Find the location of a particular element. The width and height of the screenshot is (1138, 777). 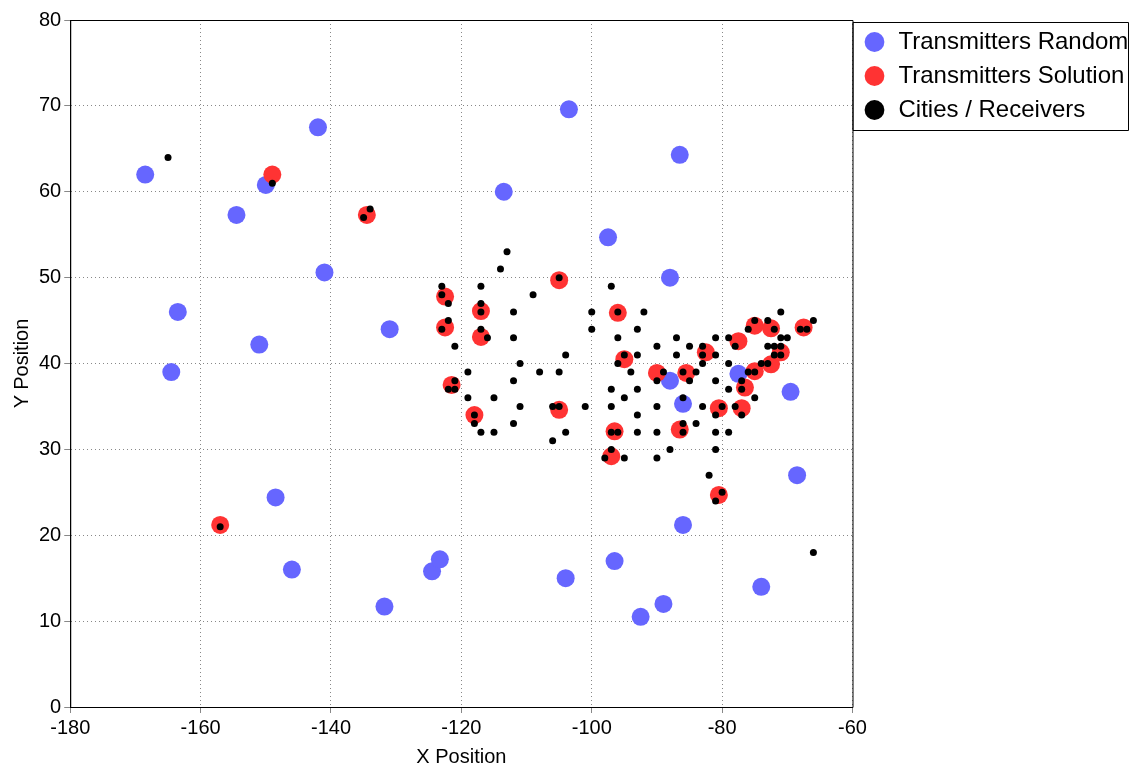

legend-label: Transmitters Solution is located at coordinates (1011, 74).